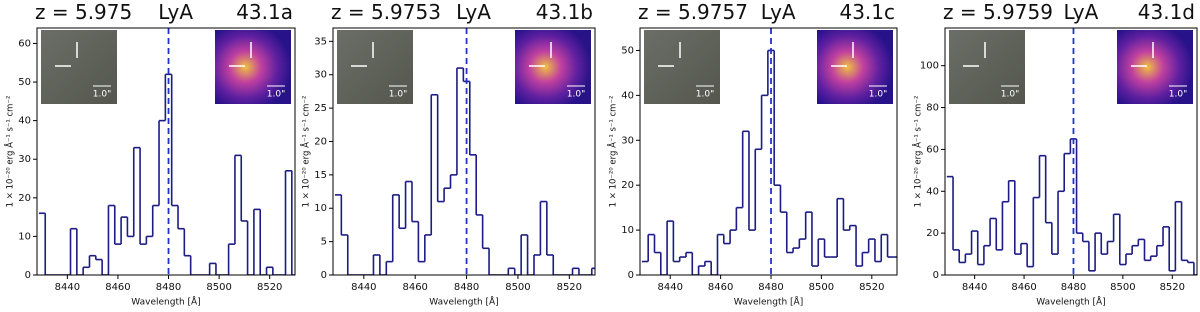 The width and height of the screenshot is (1200, 312). What do you see at coordinates (564, 12) in the screenshot?
I see `title-part: 43.1b` at bounding box center [564, 12].